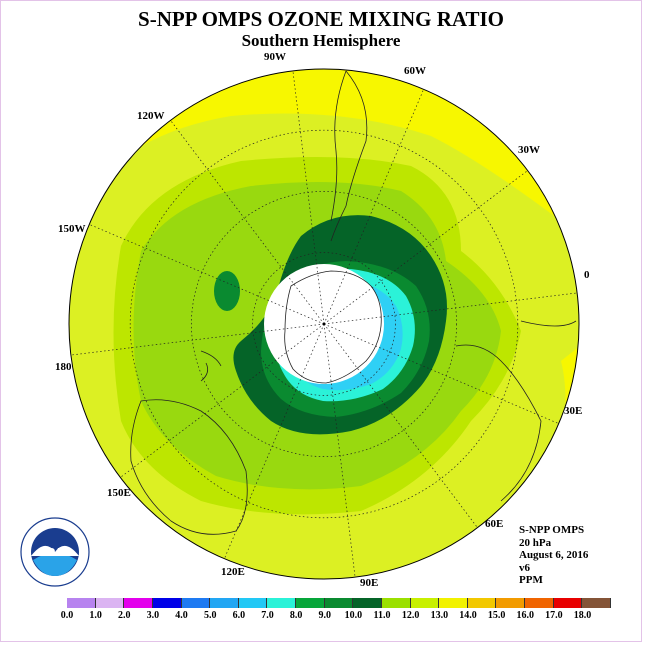 This screenshot has height=648, width=648. What do you see at coordinates (410, 615) in the screenshot?
I see `colorbar-tick-label: 12.0` at bounding box center [410, 615].